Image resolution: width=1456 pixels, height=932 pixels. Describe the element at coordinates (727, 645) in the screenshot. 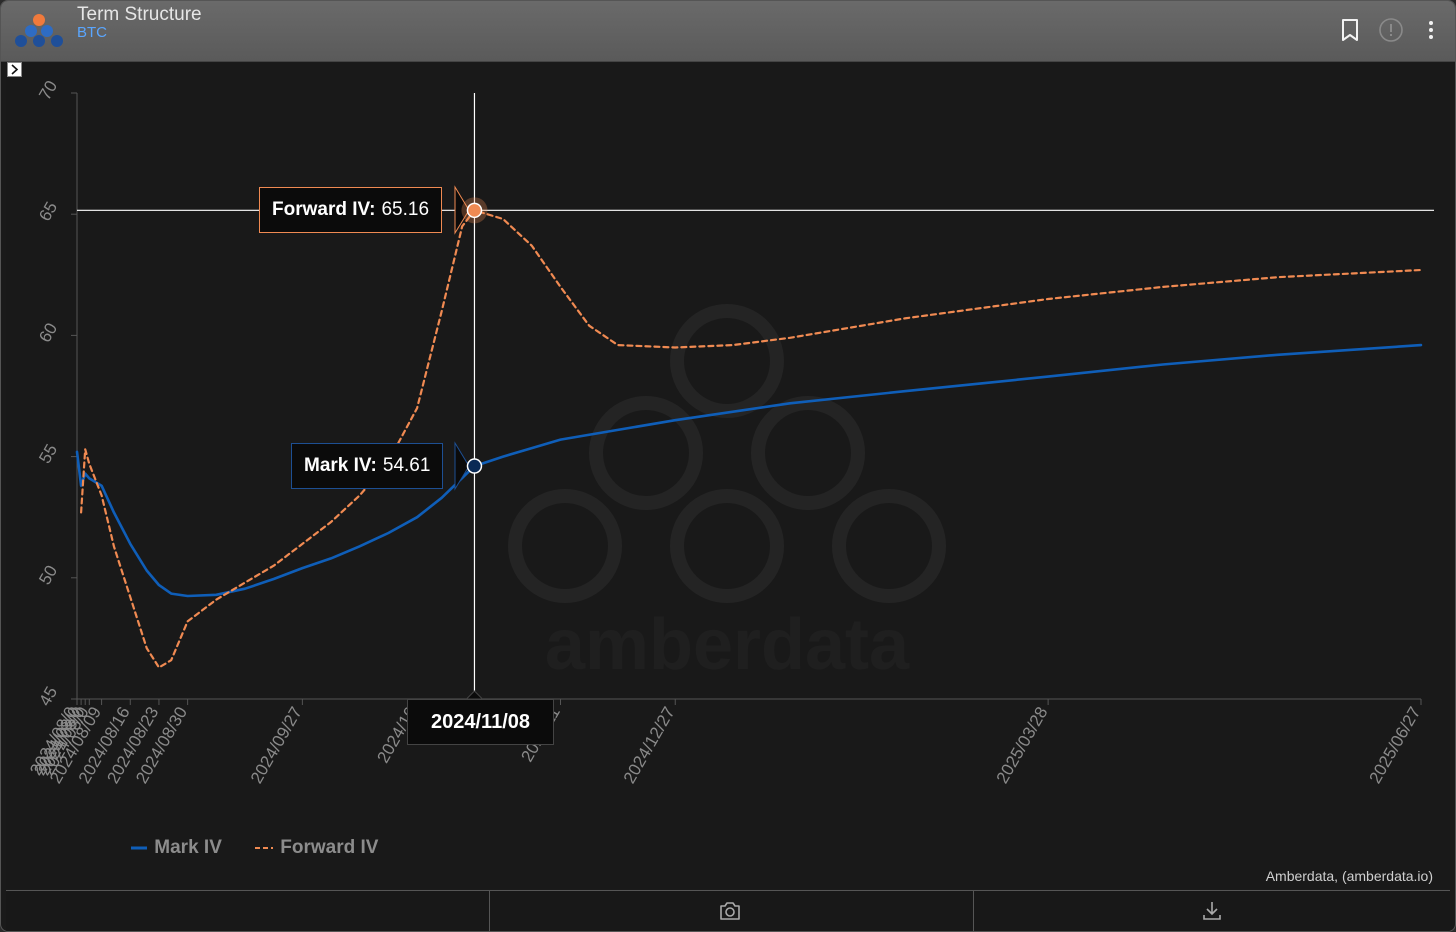

I see `watermark-text: amberdata` at that location.